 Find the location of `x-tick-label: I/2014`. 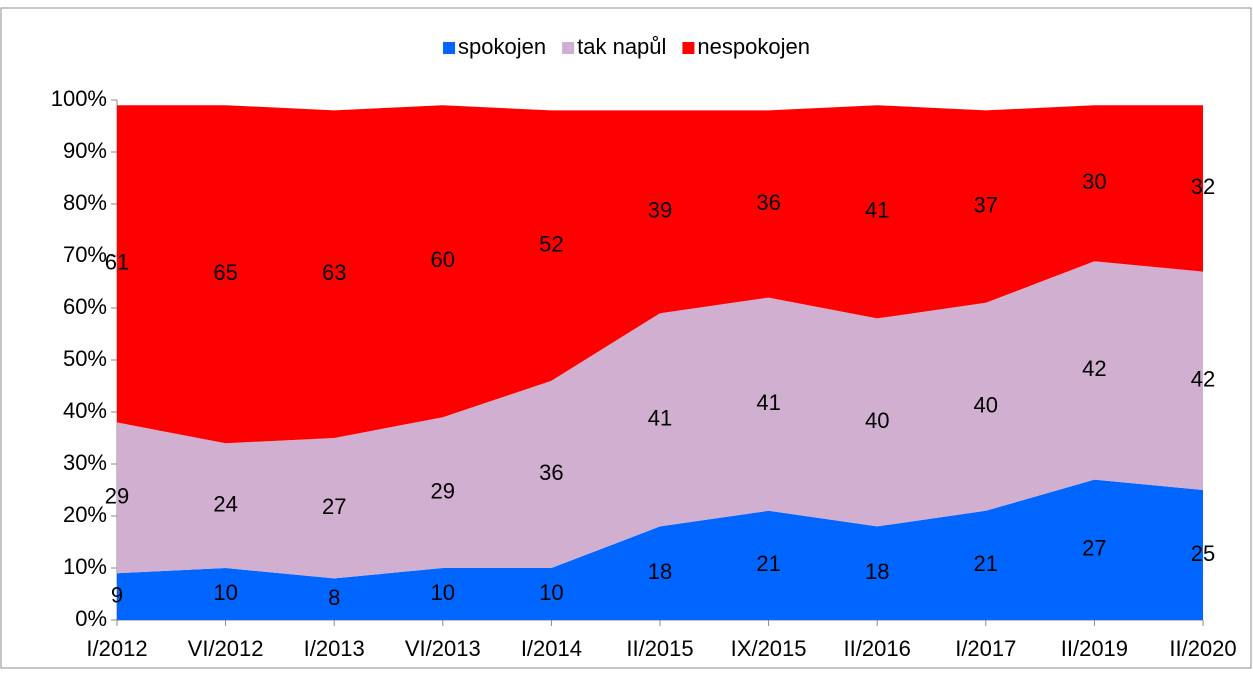

x-tick-label: I/2014 is located at coordinates (551, 648).